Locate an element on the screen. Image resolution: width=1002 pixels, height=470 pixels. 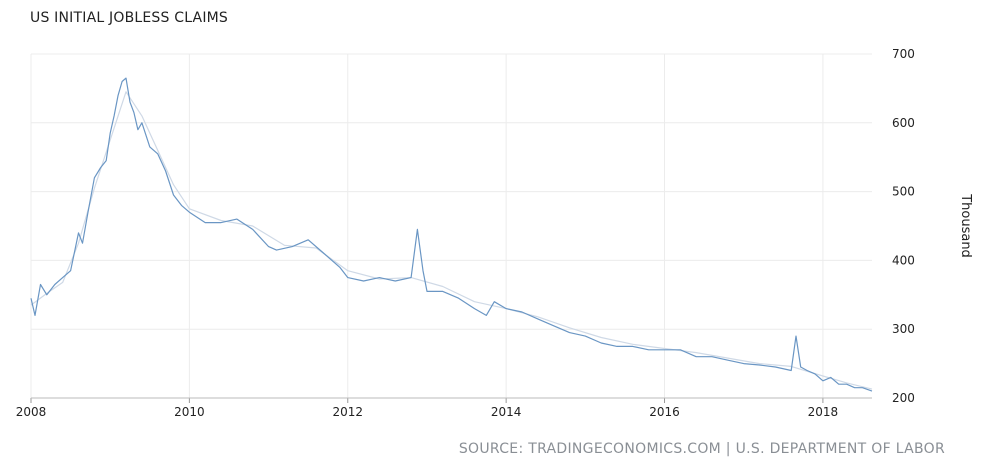
y-tick-label: 300 is located at coordinates (903, 329).